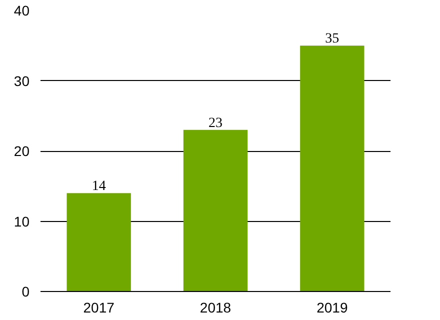 The image size is (440, 320). What do you see at coordinates (99, 308) in the screenshot?
I see `x-tick-label: 2017` at bounding box center [99, 308].